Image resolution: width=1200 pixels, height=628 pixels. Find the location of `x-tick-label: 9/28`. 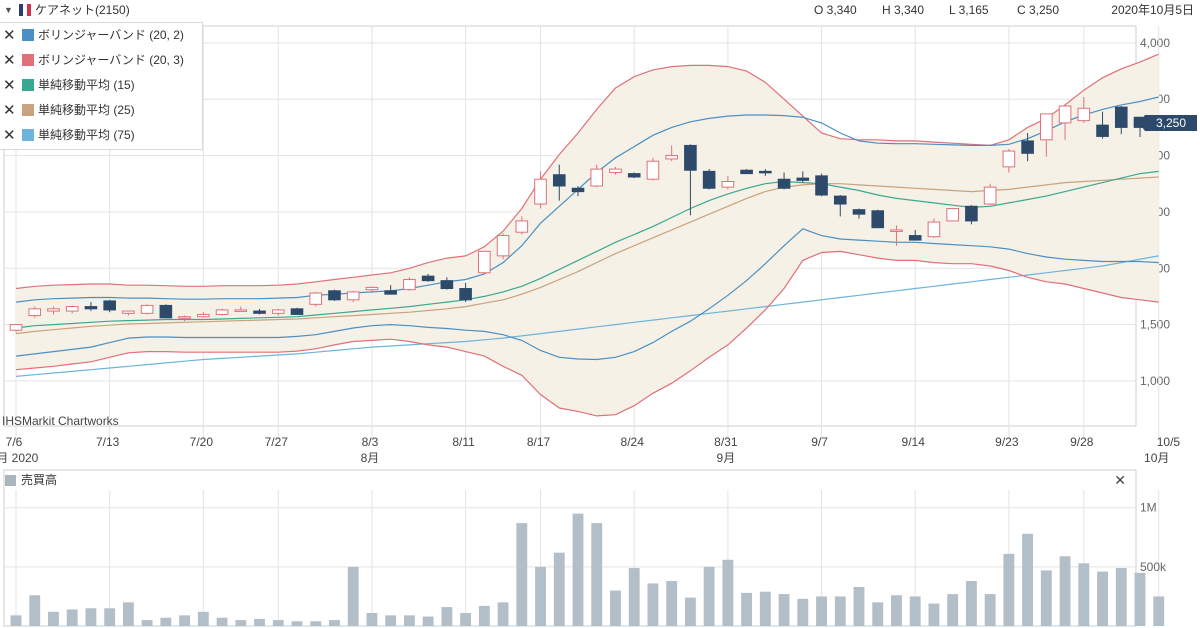

x-tick-label: 9/28 is located at coordinates (1082, 442).